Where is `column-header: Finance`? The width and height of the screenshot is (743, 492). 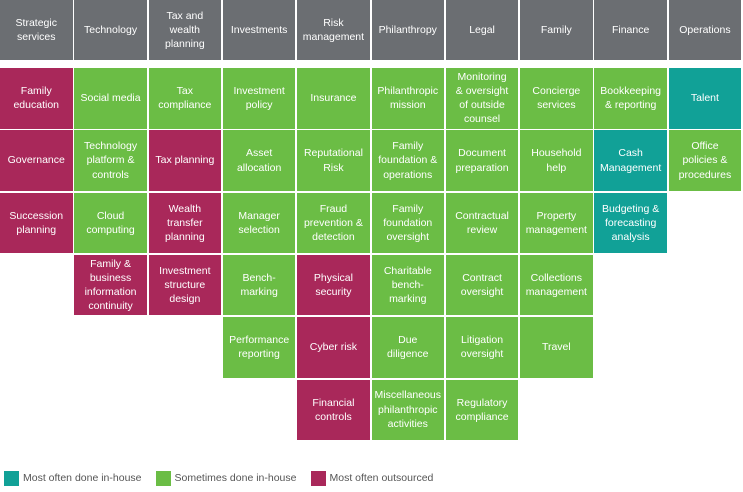
column-header: Finance is located at coordinates (630, 30).